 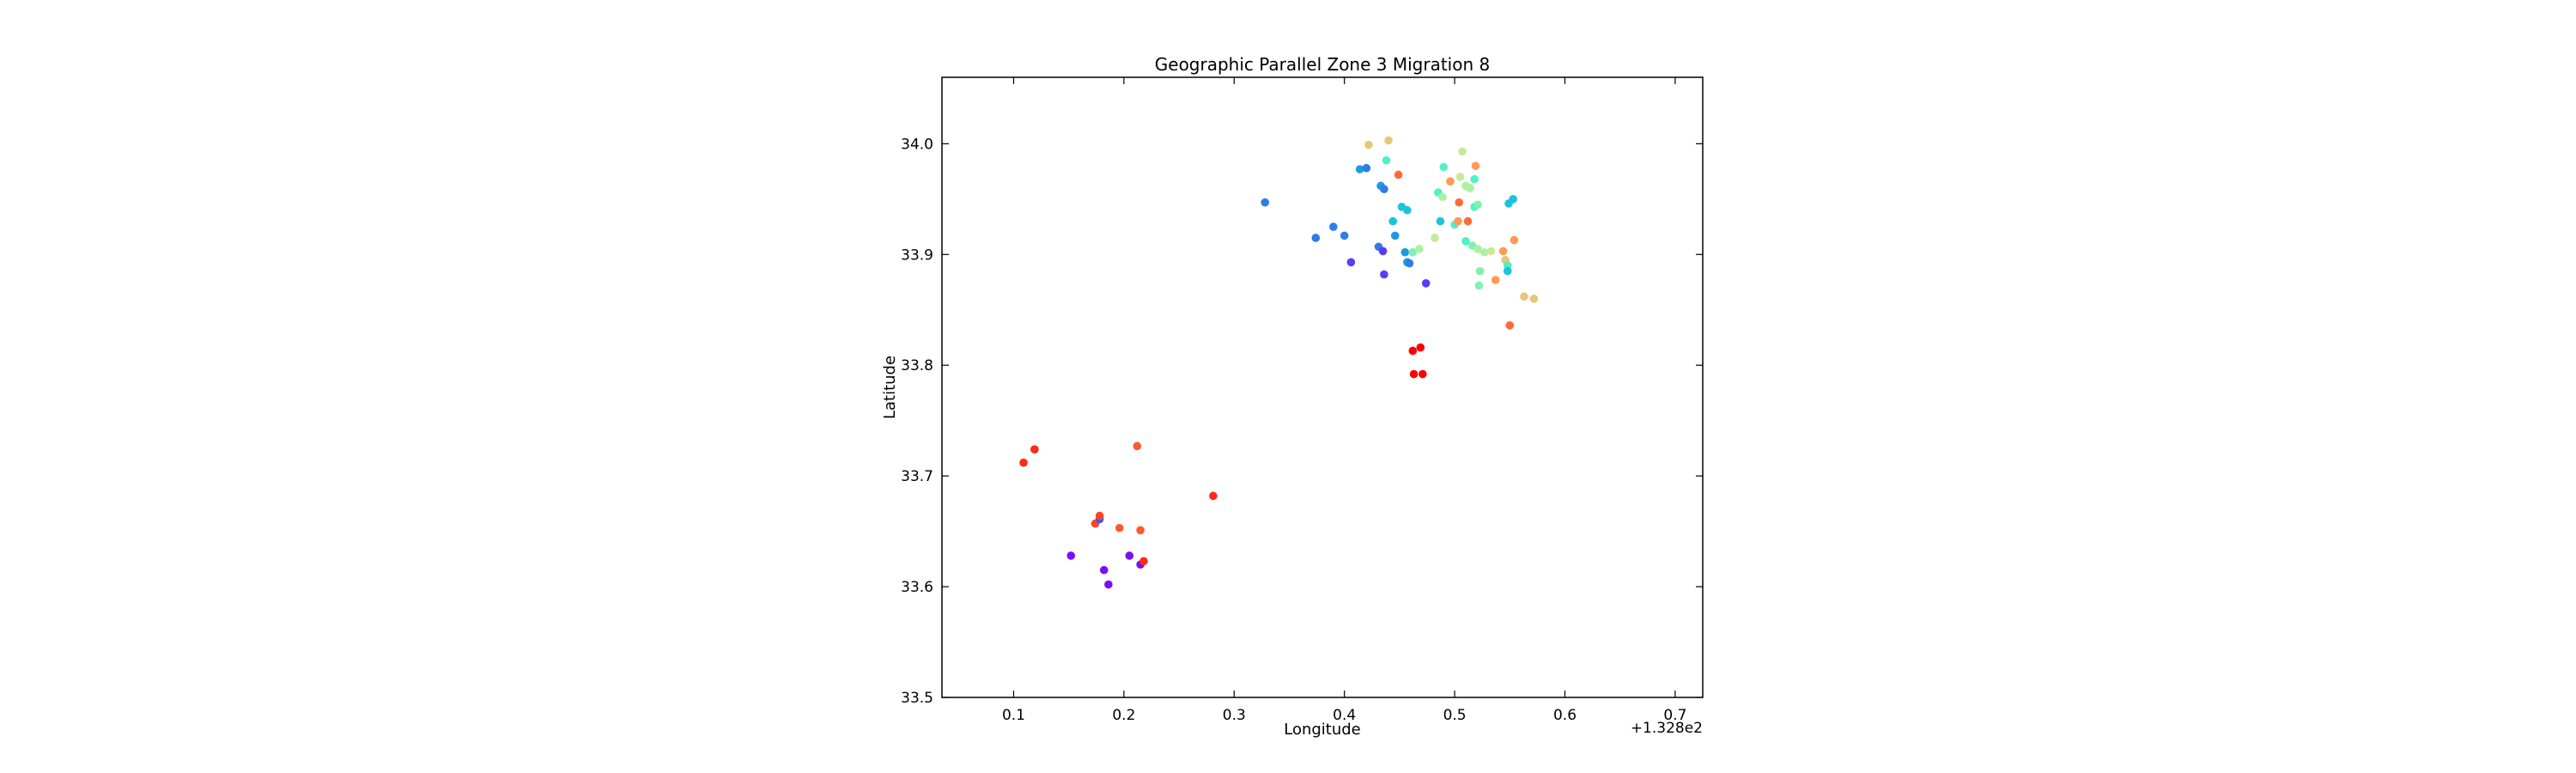 What do you see at coordinates (1123, 715) in the screenshot?
I see `x-tick-label: 0.2` at bounding box center [1123, 715].